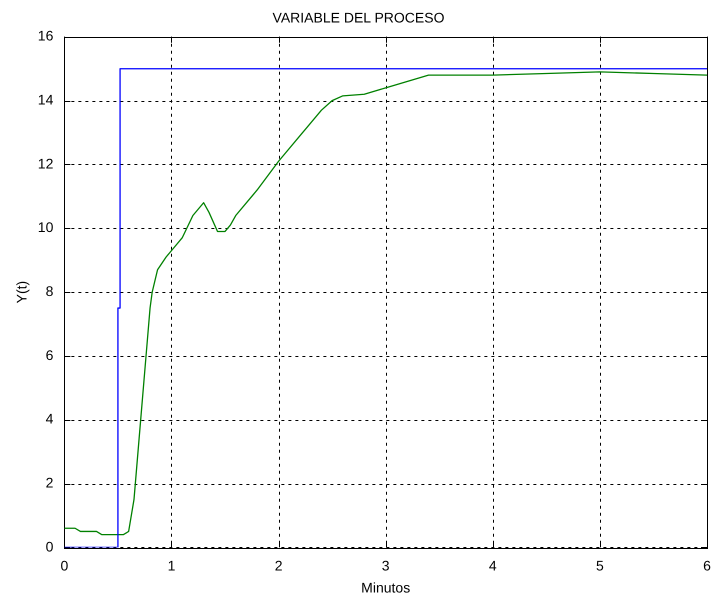  What do you see at coordinates (64, 566) in the screenshot?
I see `x-tick-label: 0` at bounding box center [64, 566].